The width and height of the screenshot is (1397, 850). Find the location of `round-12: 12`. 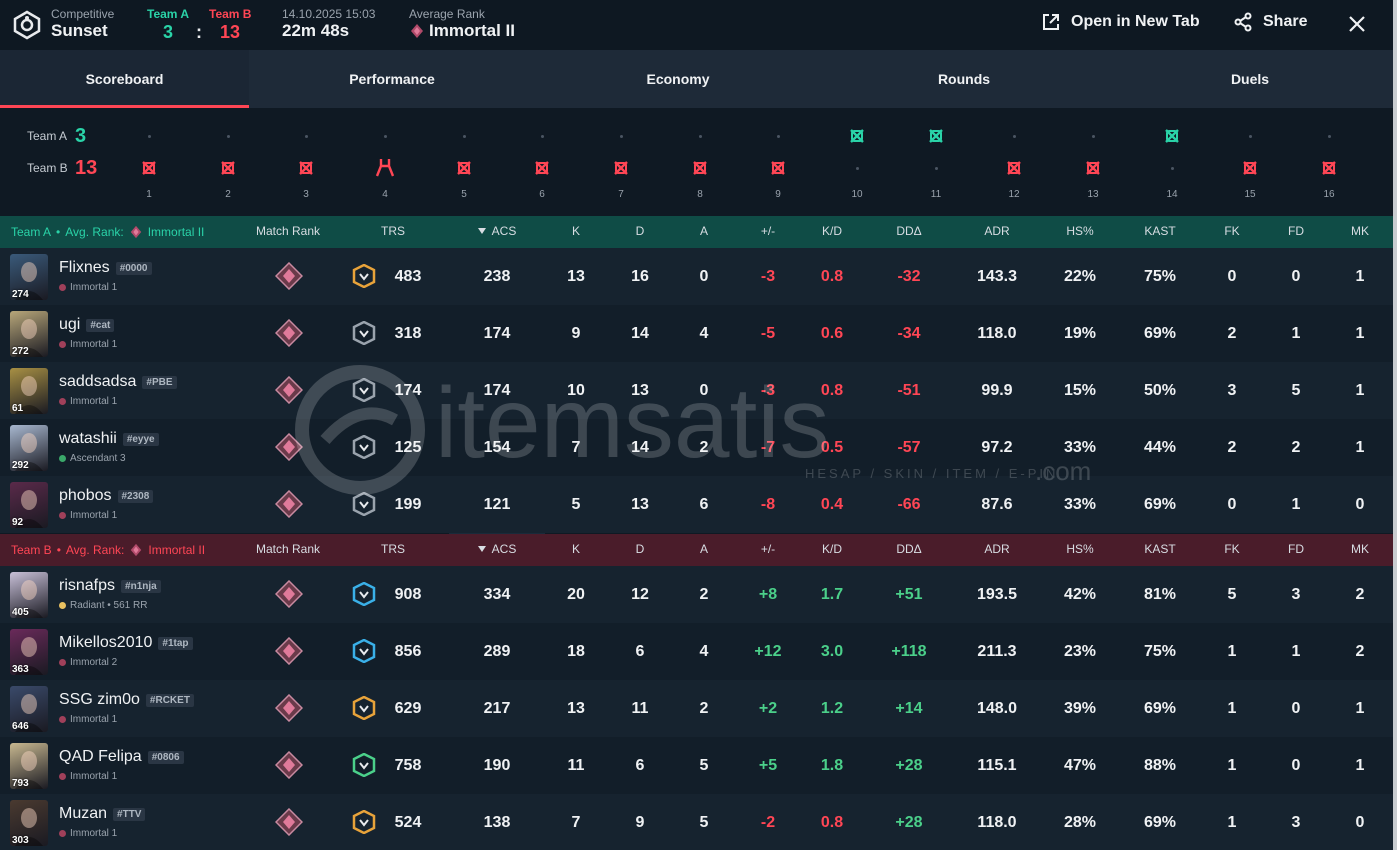

round-12: 12 is located at coordinates (1014, 162).